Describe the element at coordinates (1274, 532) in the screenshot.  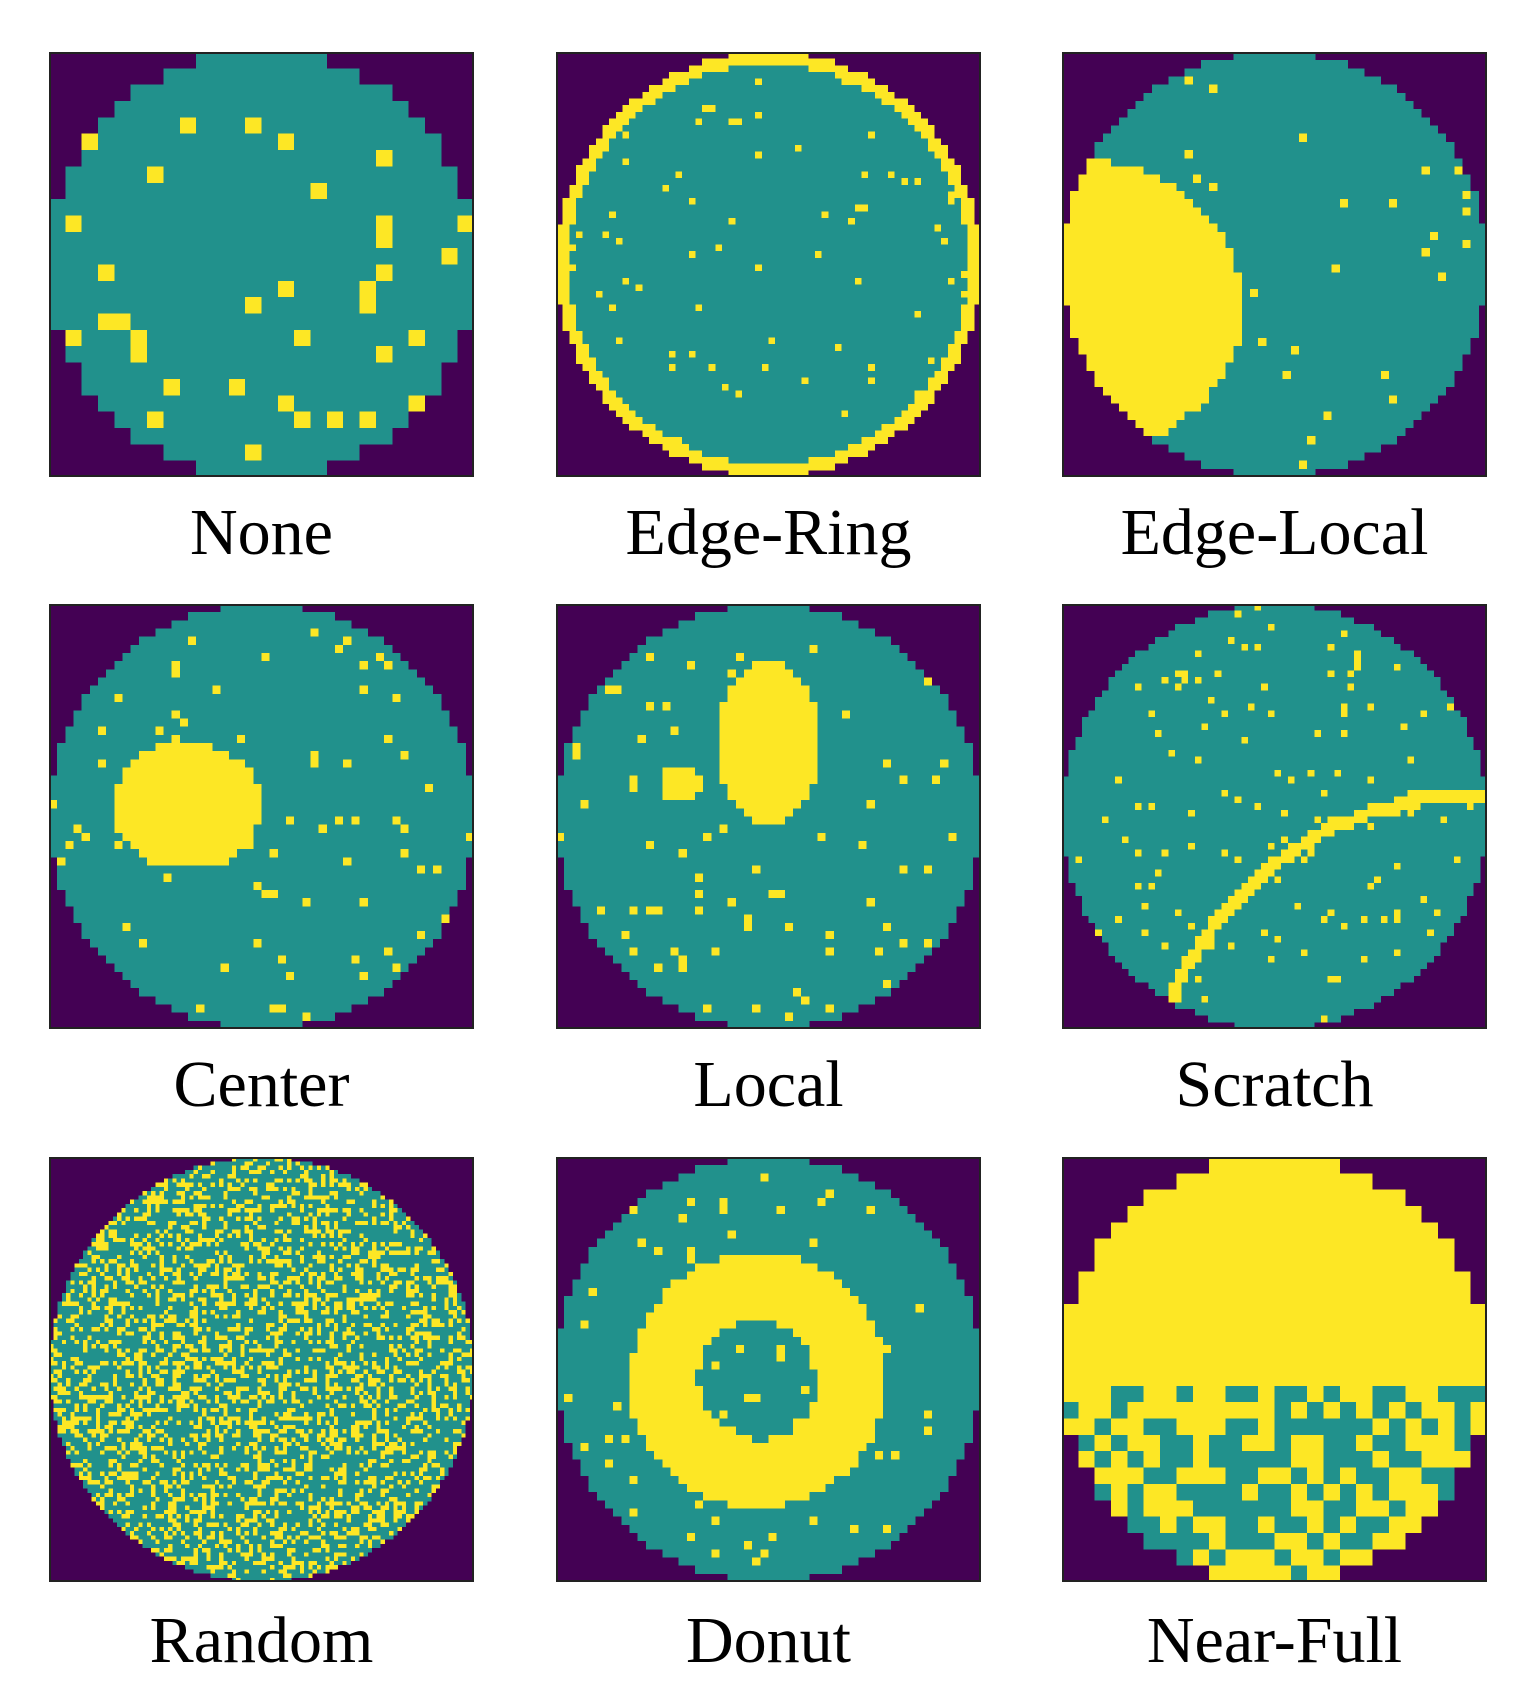
I see `pattern-label: Edge-Local` at that location.